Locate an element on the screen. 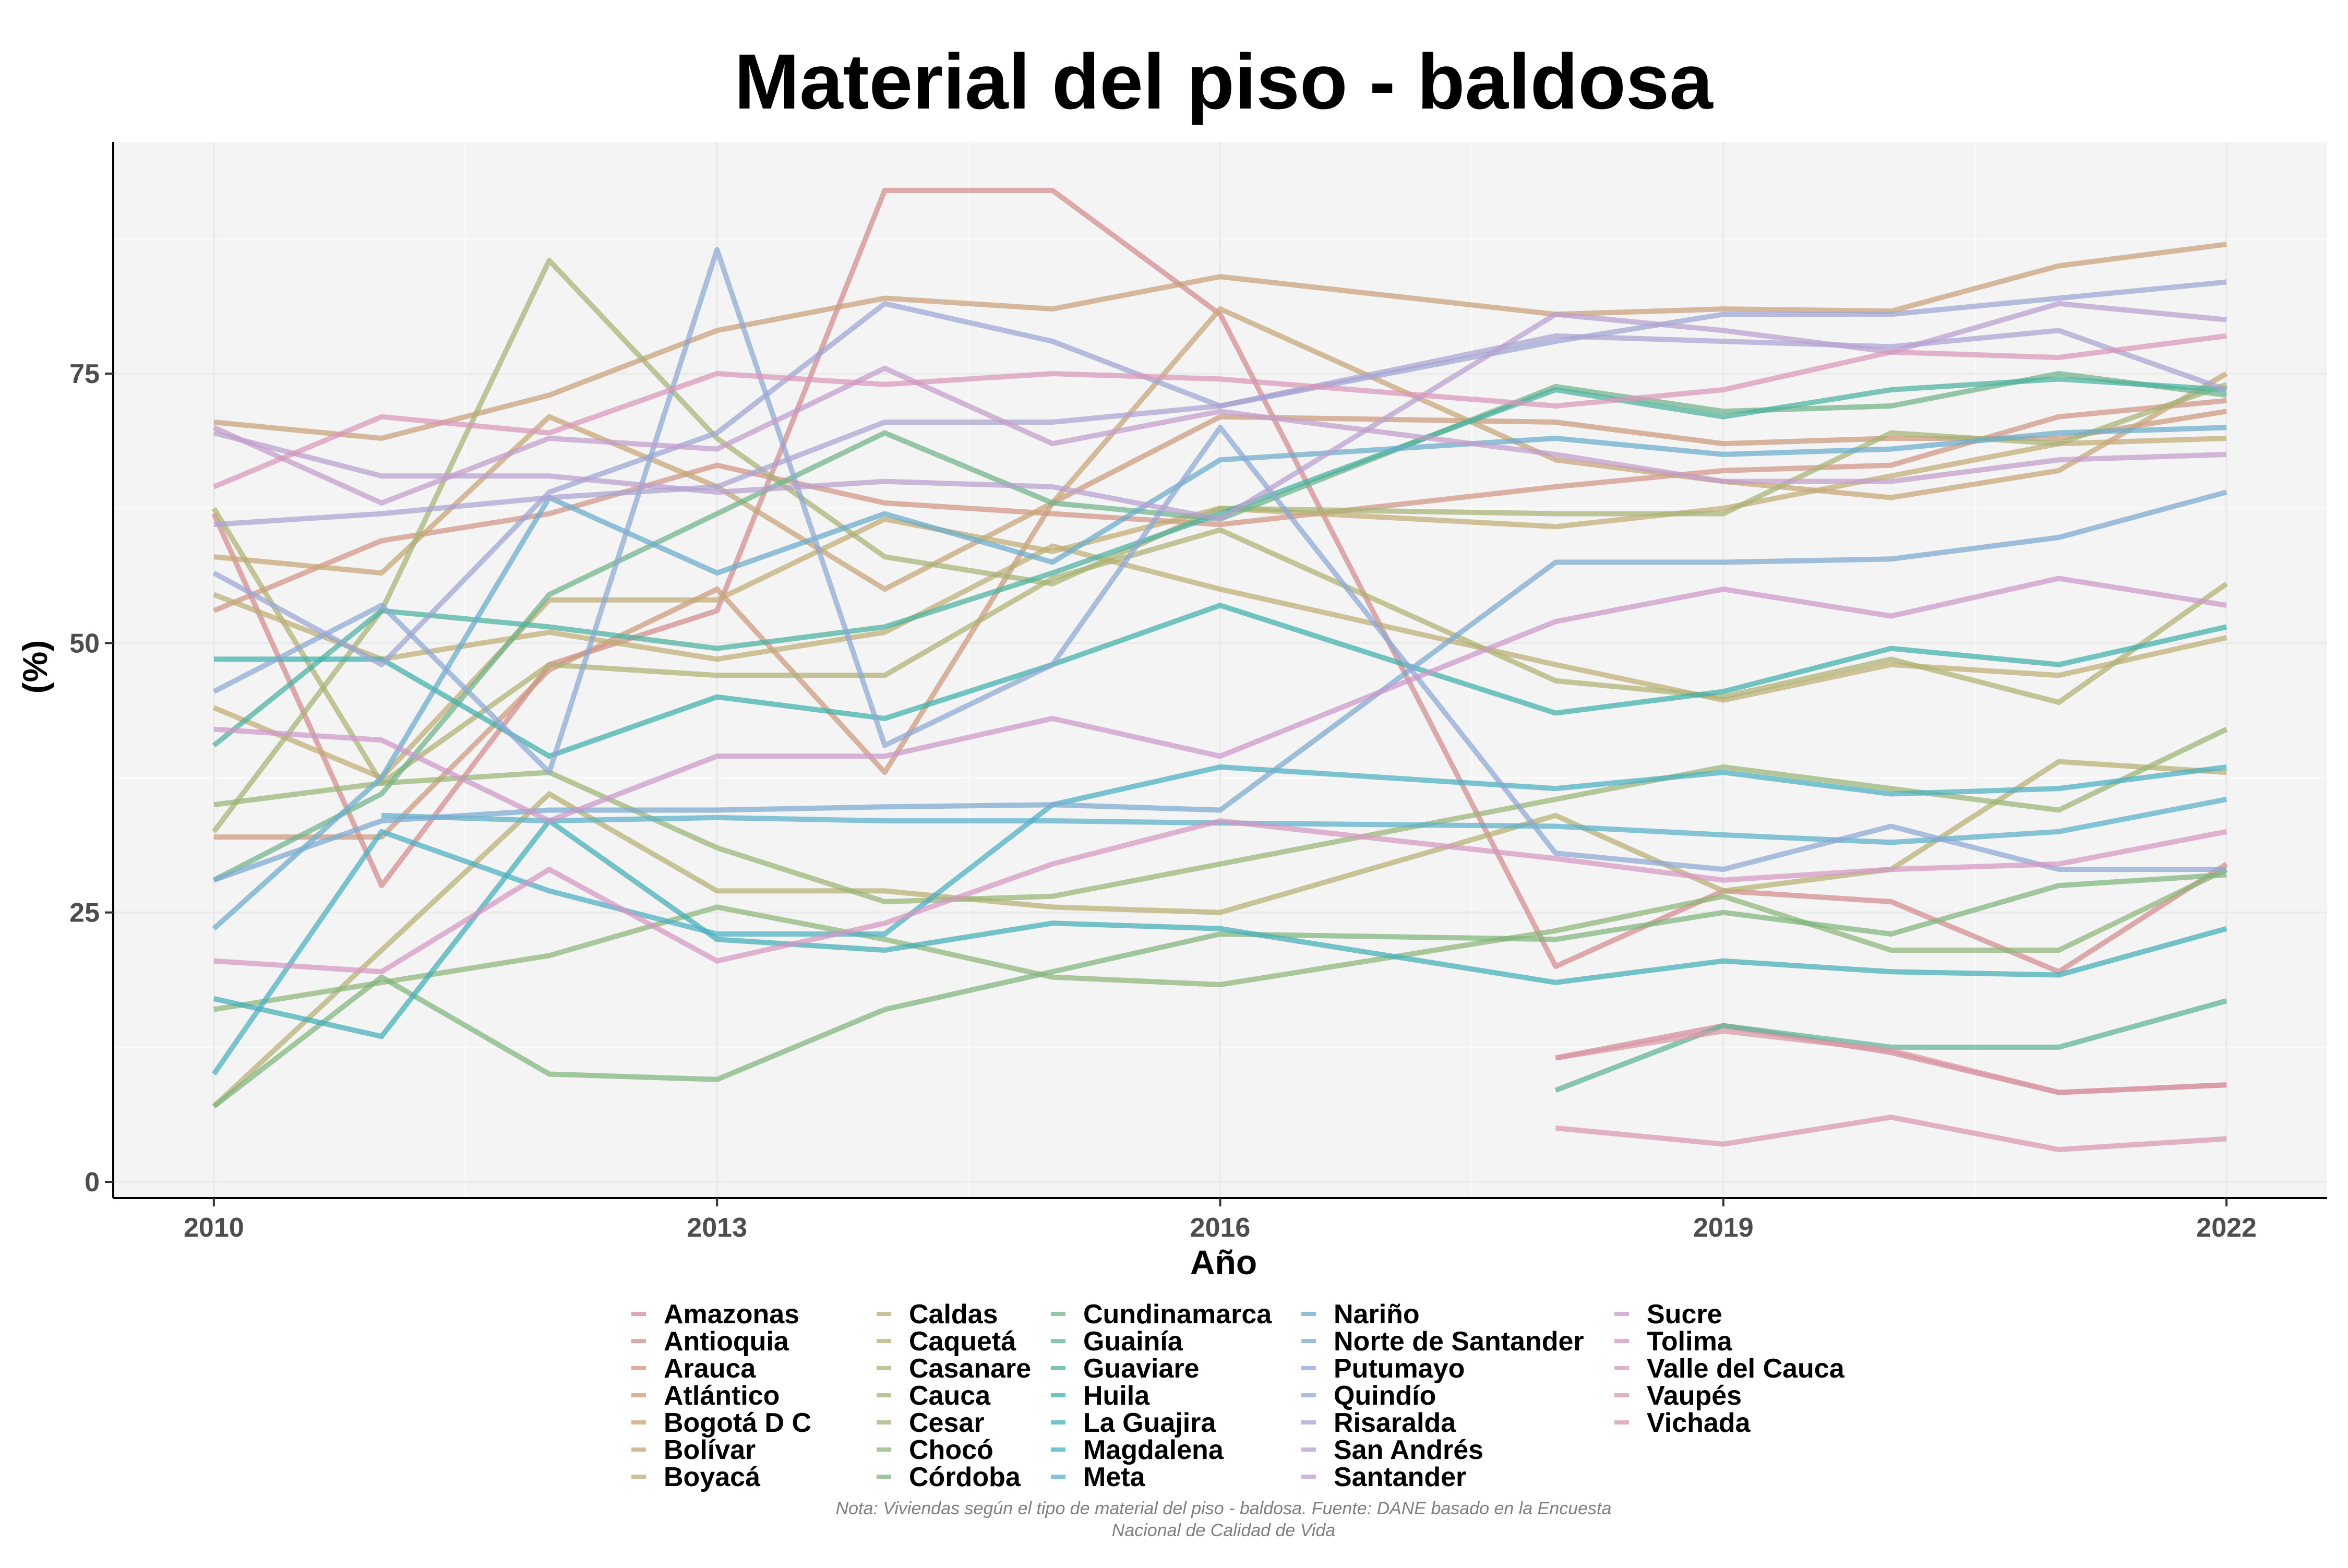 This screenshot has width=2348, height=1568. legend-label: Guaviare is located at coordinates (1141, 1369).